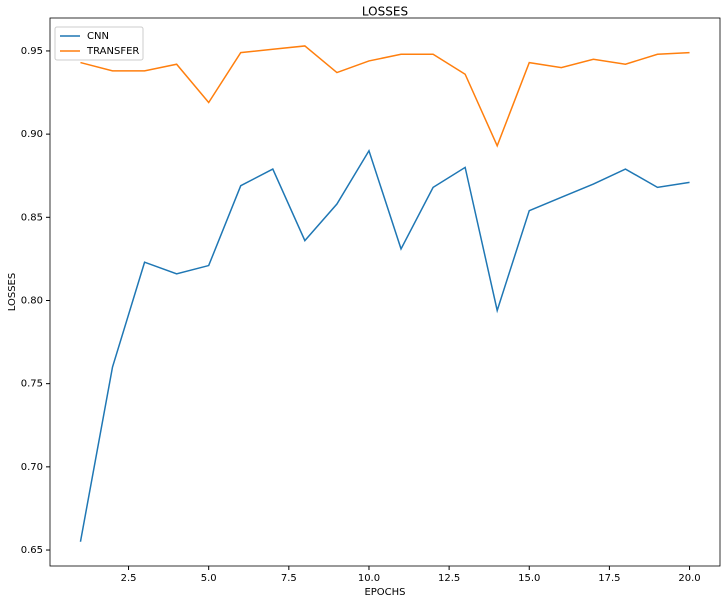 The width and height of the screenshot is (727, 604). Describe the element at coordinates (32, 300) in the screenshot. I see `y-tick-label: 0.80` at that location.